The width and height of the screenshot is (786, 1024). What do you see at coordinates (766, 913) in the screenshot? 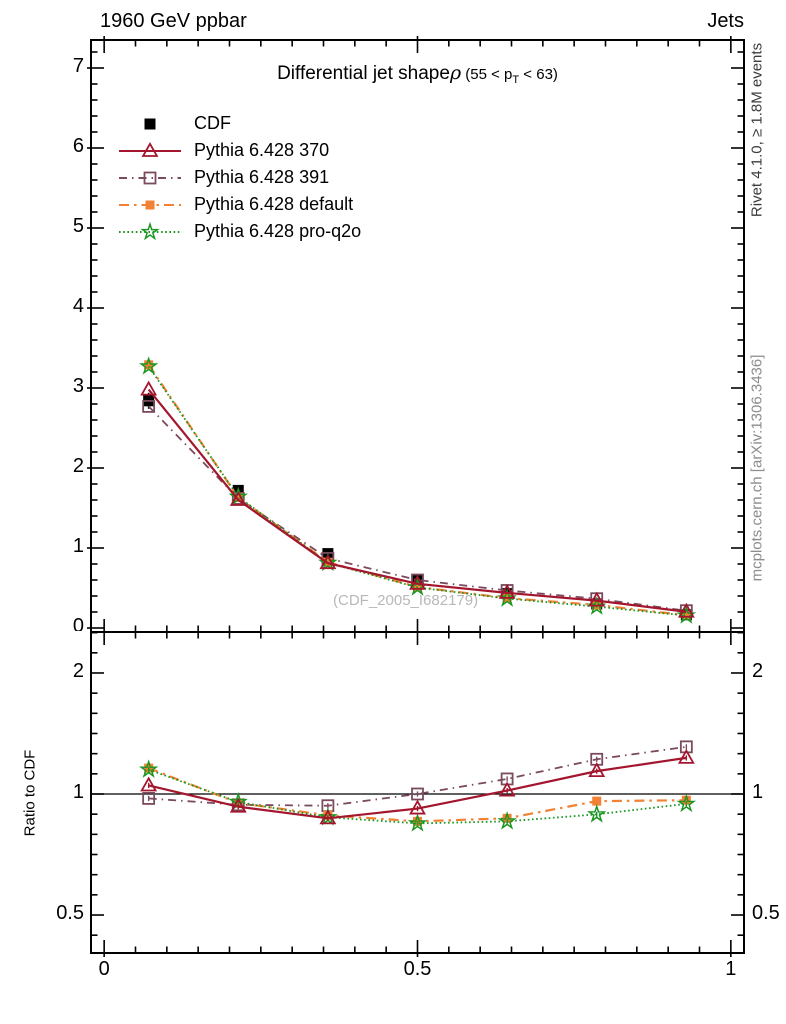
I see `ratio-y-tick-label-right: 0.5` at bounding box center [766, 913].